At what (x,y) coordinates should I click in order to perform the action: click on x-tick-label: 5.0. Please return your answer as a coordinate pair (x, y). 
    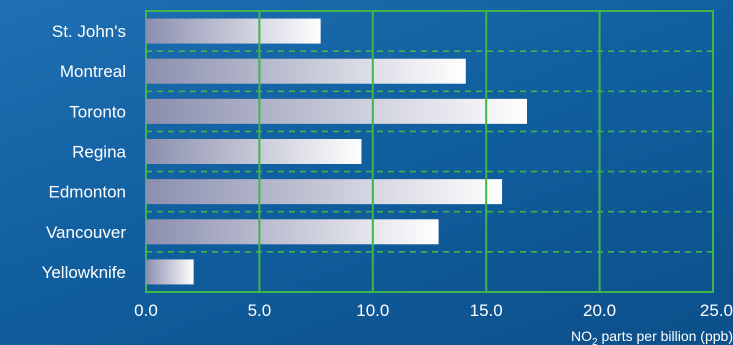
    Looking at the image, I should click on (260, 310).